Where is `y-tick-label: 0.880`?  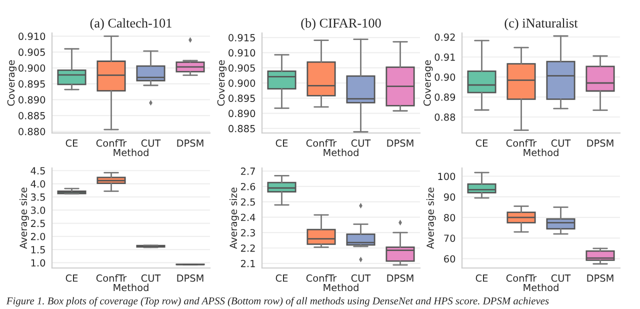 y-tick-label: 0.880 is located at coordinates (32, 132).